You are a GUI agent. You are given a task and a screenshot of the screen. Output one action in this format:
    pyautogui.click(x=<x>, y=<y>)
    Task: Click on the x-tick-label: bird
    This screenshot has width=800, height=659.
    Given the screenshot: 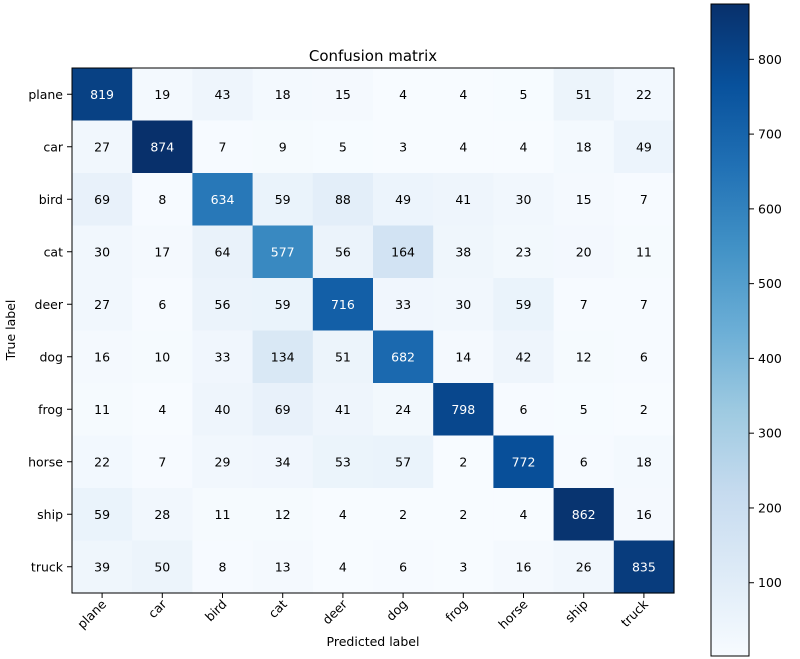 What is the action you would take?
    pyautogui.click(x=216, y=611)
    